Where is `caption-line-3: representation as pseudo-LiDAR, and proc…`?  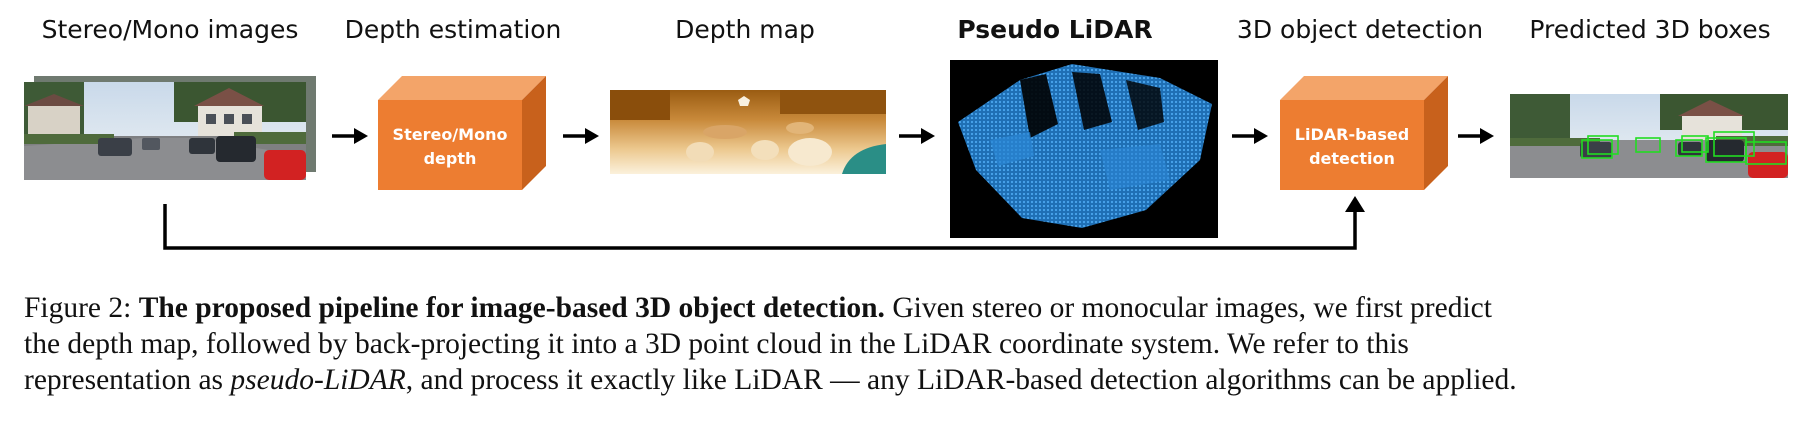
caption-line-3: representation as pseudo-LiDAR, and proc… is located at coordinates (905, 380).